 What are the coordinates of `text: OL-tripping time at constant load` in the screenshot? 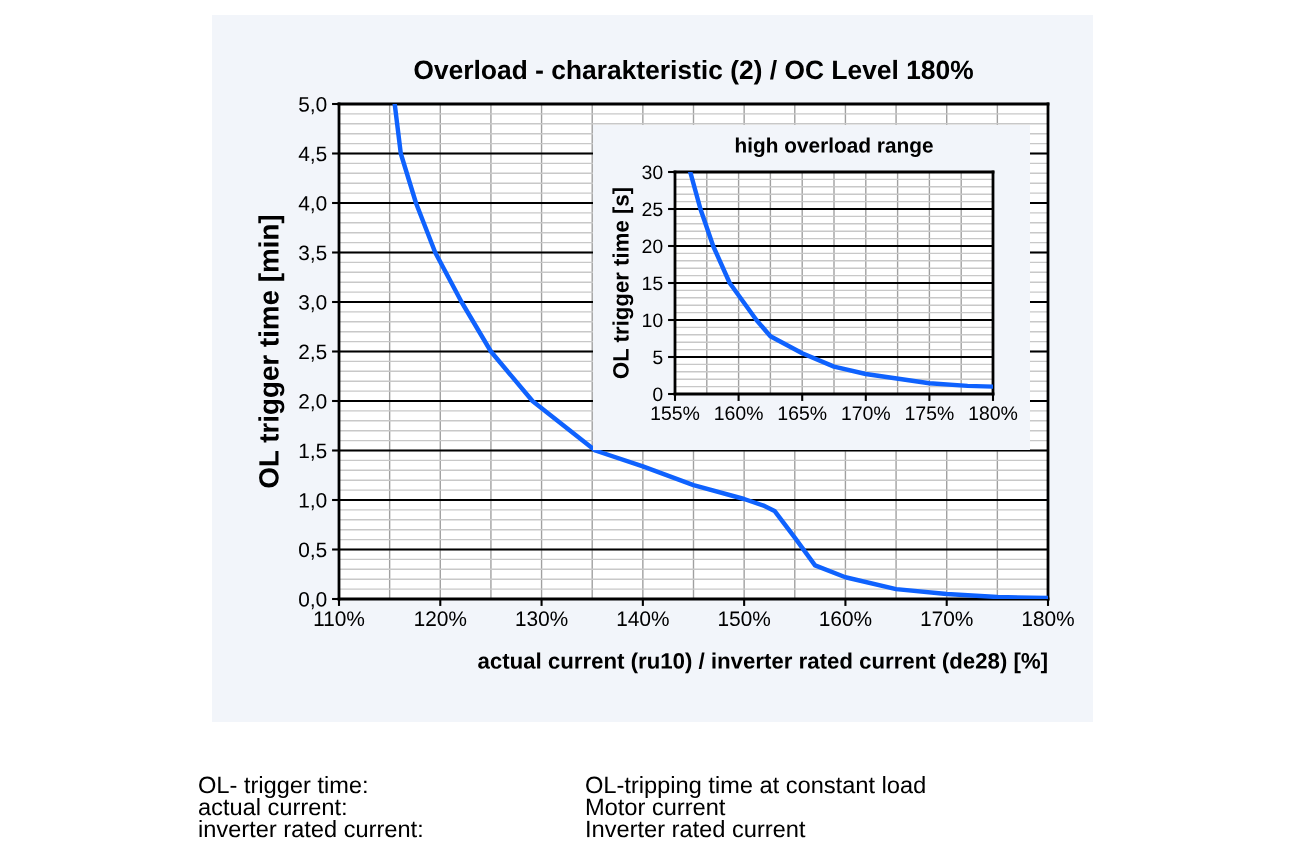 It's located at (755, 787).